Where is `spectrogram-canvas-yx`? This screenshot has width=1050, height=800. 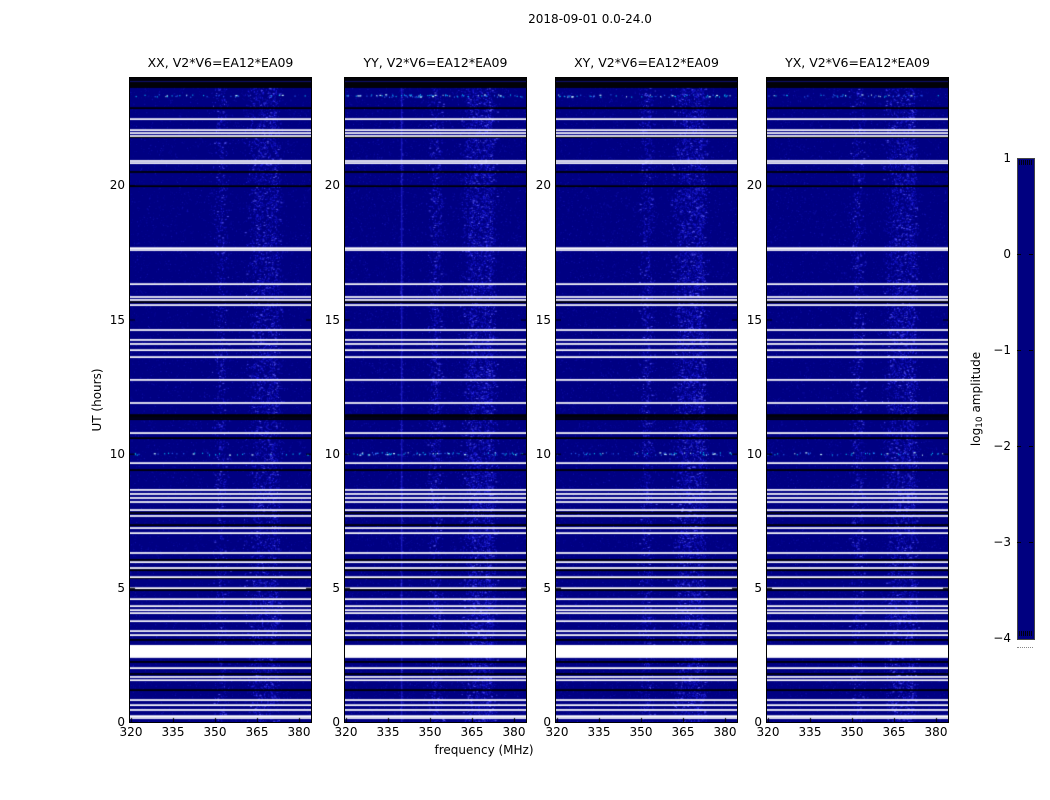
spectrogram-canvas-yx is located at coordinates (857, 400).